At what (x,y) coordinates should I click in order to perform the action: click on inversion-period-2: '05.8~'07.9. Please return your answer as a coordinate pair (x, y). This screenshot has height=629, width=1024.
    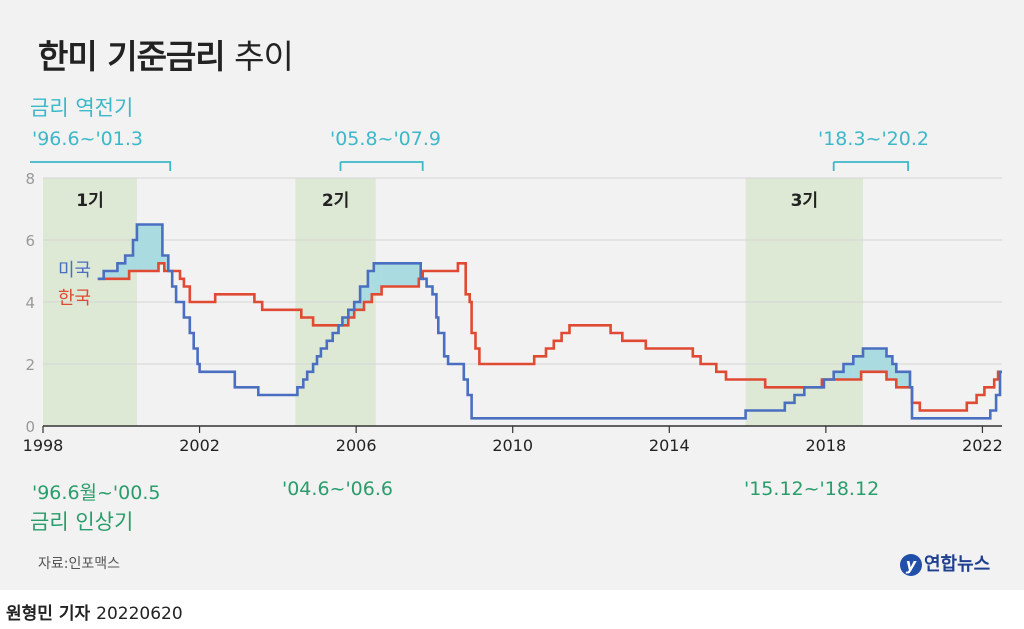
    Looking at the image, I should click on (385, 139).